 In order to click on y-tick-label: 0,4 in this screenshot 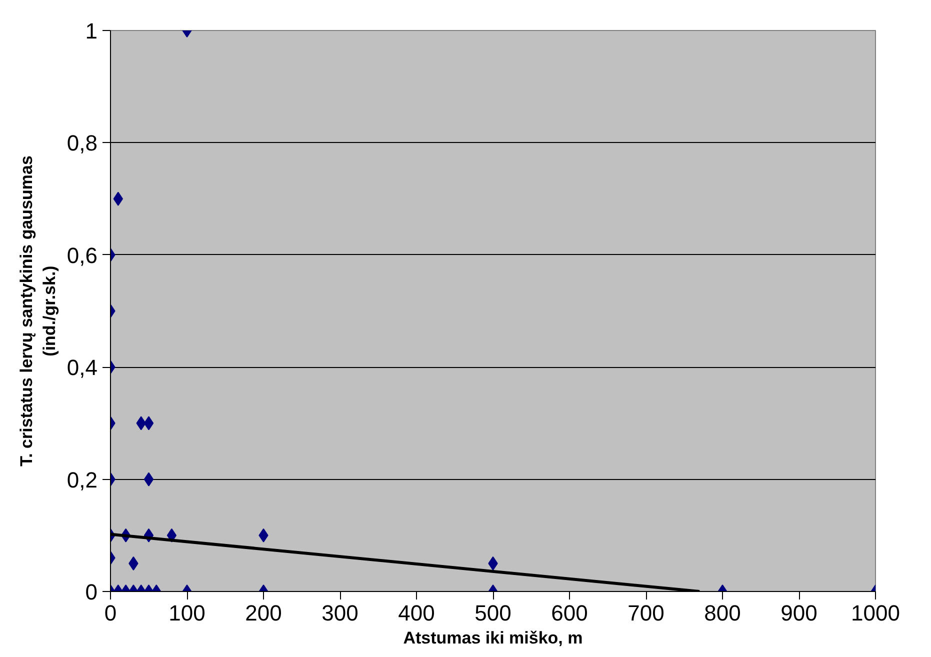, I will do `click(82, 367)`.